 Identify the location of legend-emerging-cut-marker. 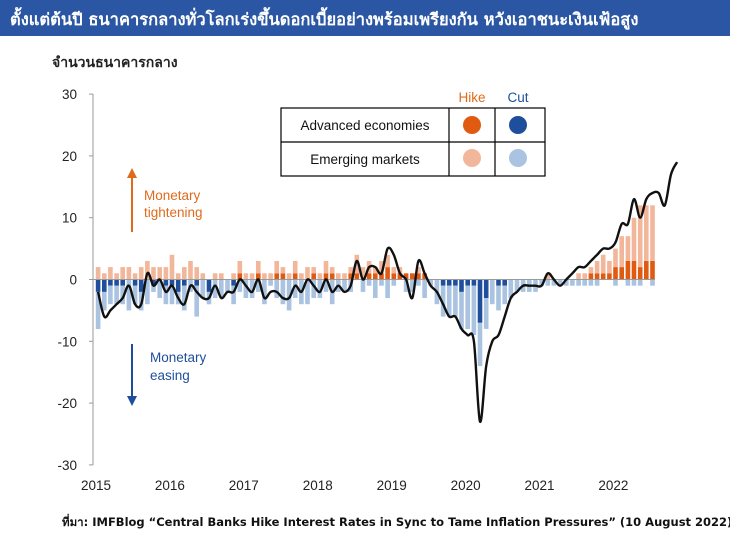
(518, 158).